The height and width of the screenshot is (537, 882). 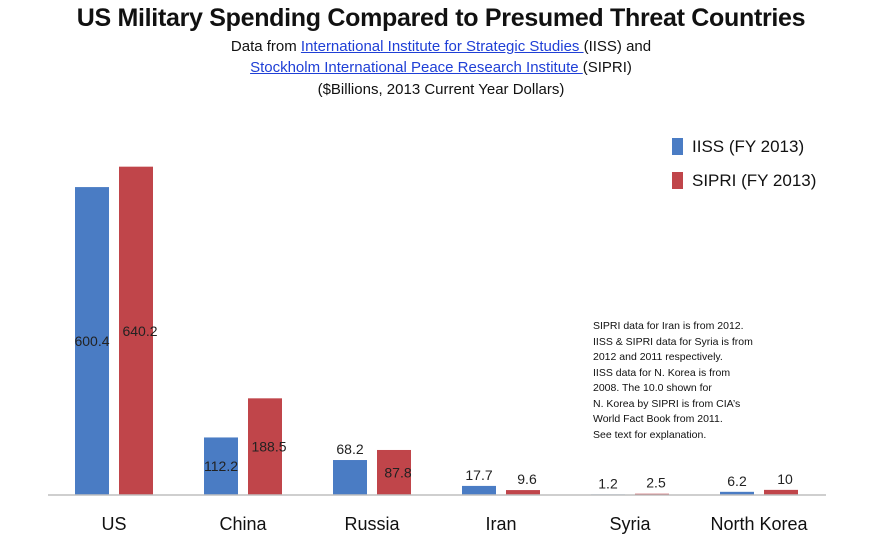 I want to click on bar-value-label: 1.2, so click(x=608, y=483).